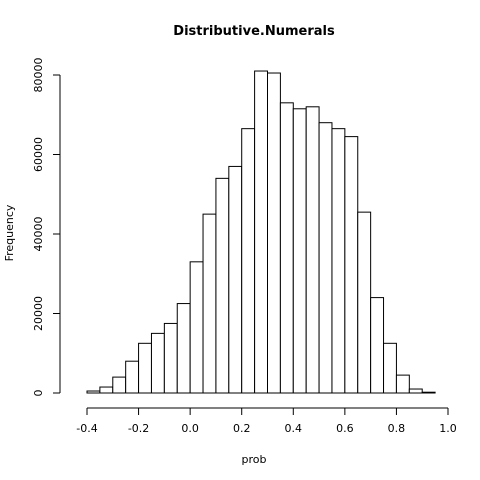 This screenshot has width=480, height=480. I want to click on chart-title: Distributive.Numerals, so click(254, 31).